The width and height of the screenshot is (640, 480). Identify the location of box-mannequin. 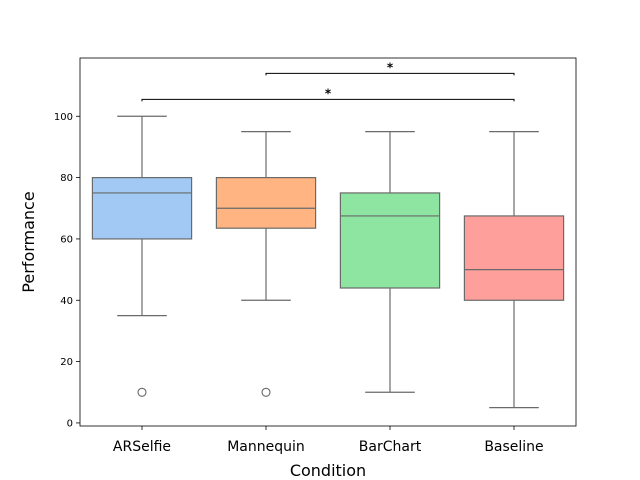
(266, 264).